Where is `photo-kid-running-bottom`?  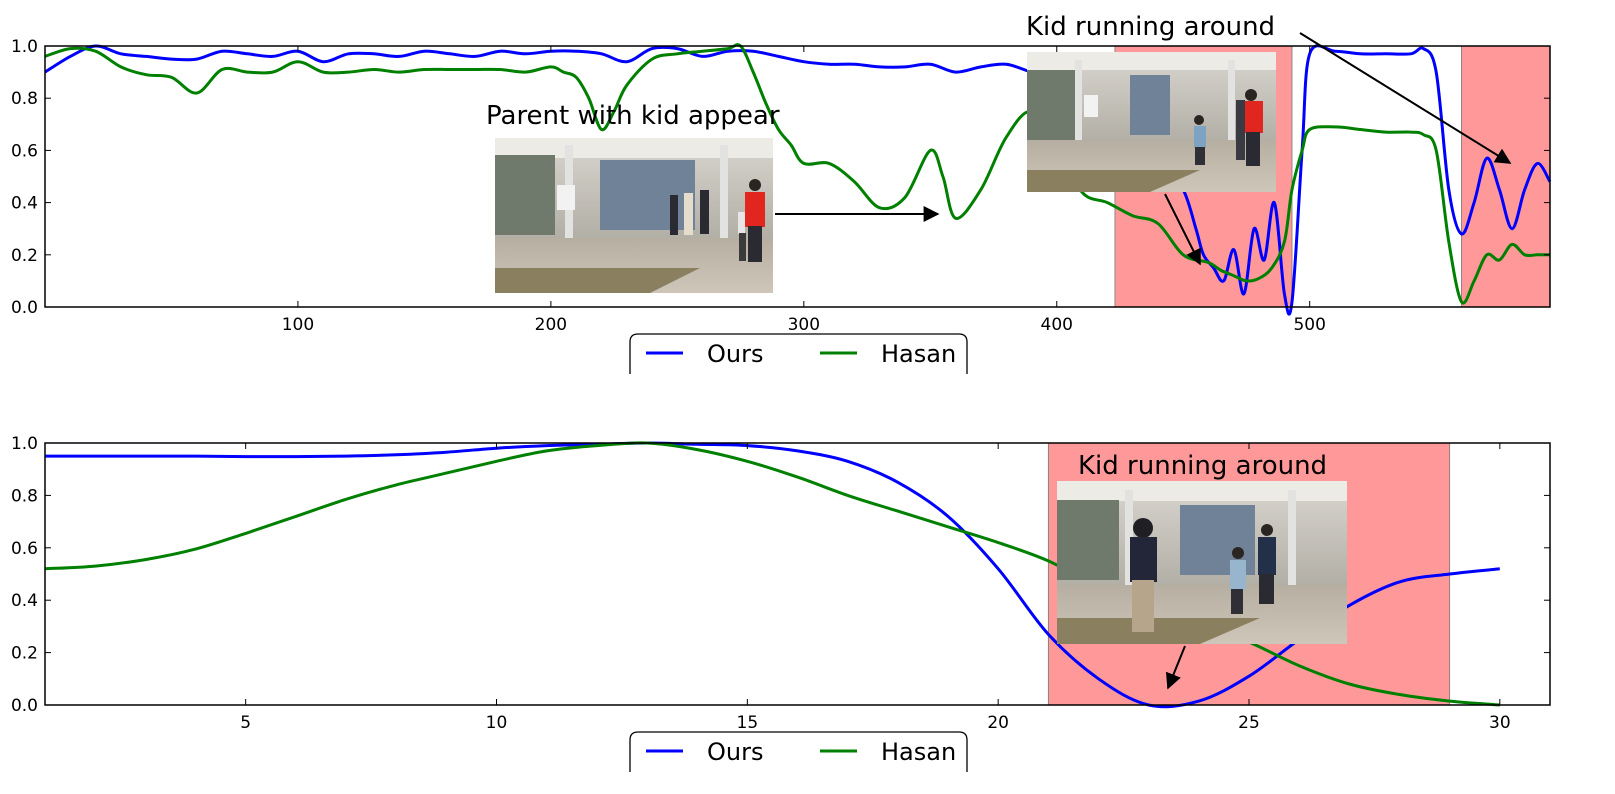 photo-kid-running-bottom is located at coordinates (1202, 562).